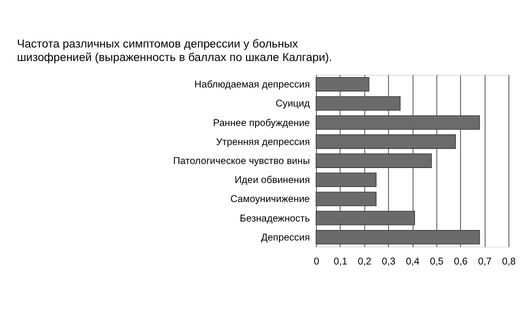  I want to click on x-tick-label: 0,5, so click(437, 262).